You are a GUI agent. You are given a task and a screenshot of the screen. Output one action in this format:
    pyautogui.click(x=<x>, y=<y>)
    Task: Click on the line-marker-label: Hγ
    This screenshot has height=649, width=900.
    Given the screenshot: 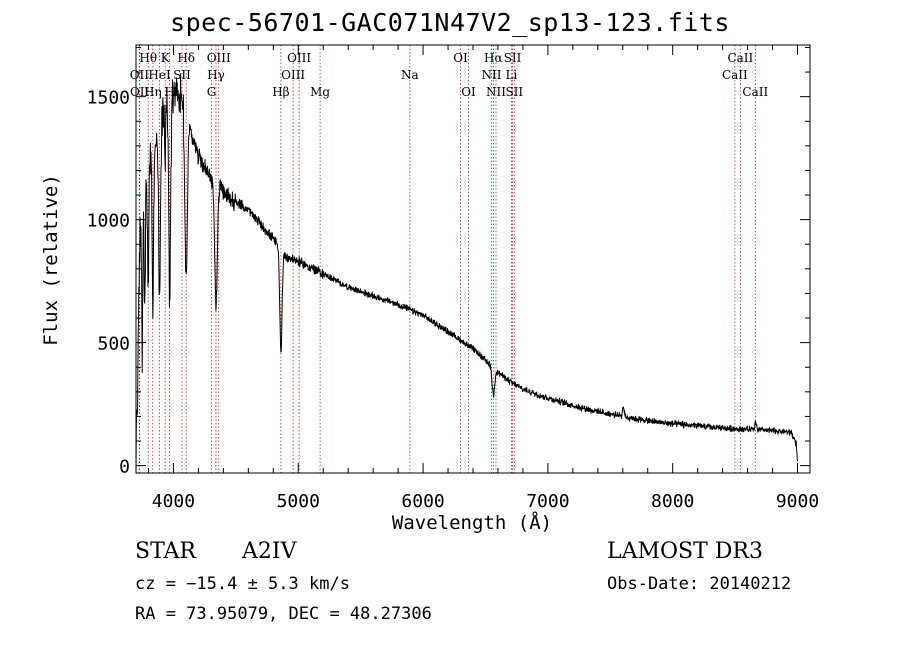 What is the action you would take?
    pyautogui.click(x=216, y=75)
    